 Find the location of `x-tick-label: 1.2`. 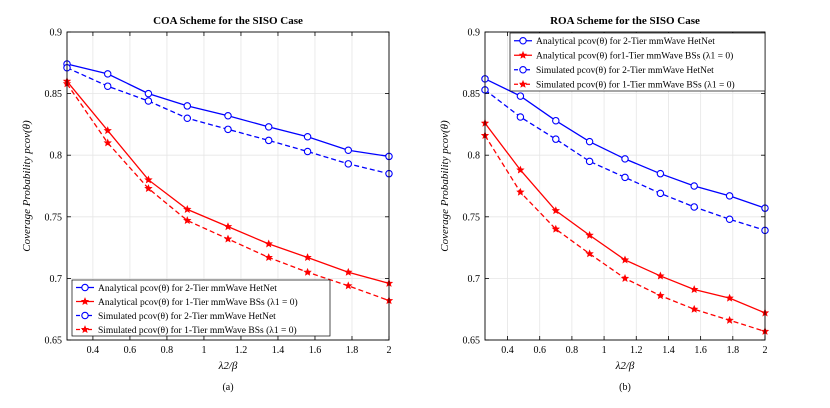

x-tick-label: 1.2 is located at coordinates (636, 350).